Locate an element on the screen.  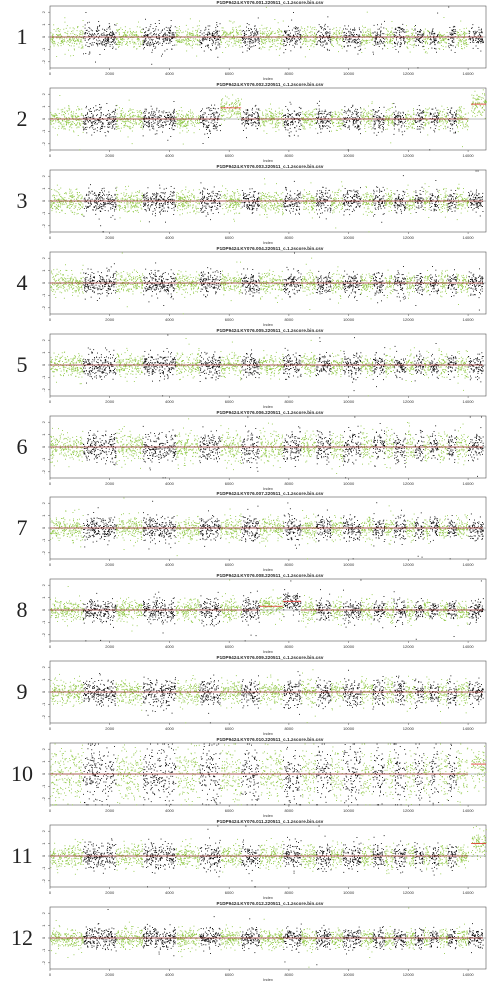
x-tick-label: 12000 is located at coordinates (409, 155).